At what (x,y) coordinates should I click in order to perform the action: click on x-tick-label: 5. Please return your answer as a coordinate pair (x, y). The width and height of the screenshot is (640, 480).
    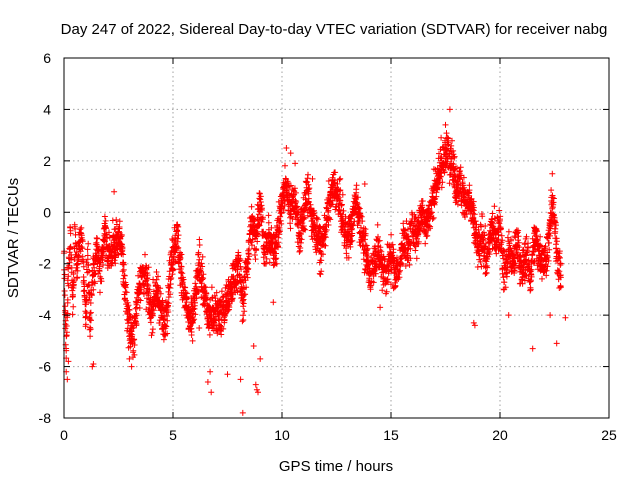
    Looking at the image, I should click on (173, 435).